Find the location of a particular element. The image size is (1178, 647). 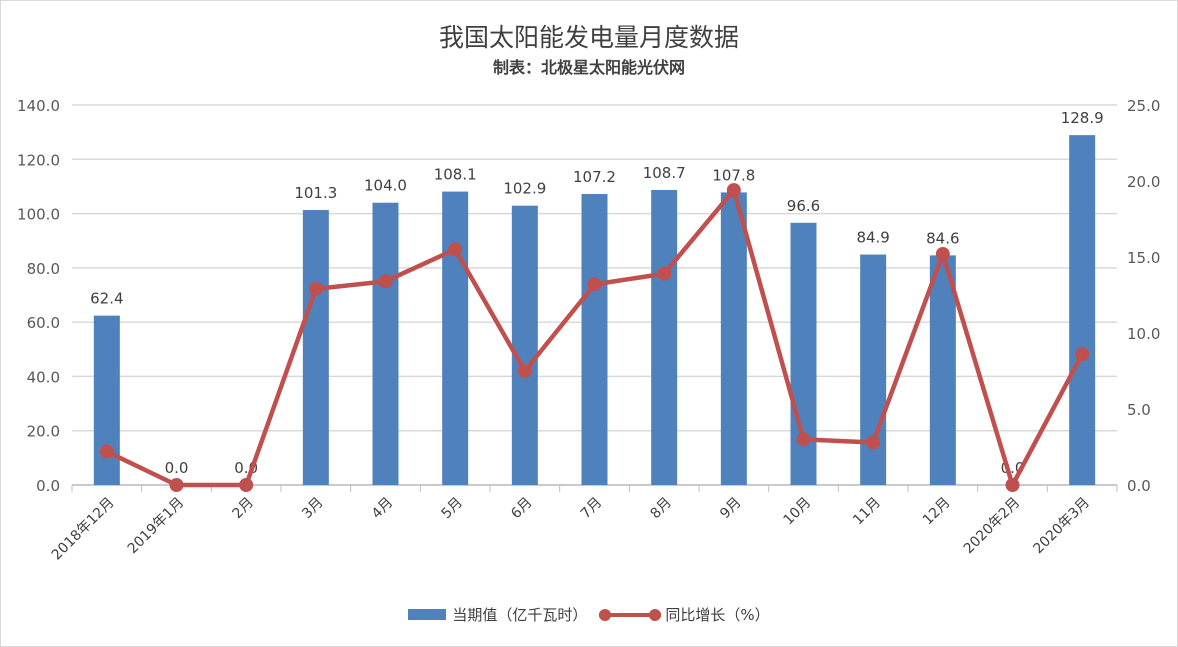

bar-data-label: 62.4 is located at coordinates (106, 299).